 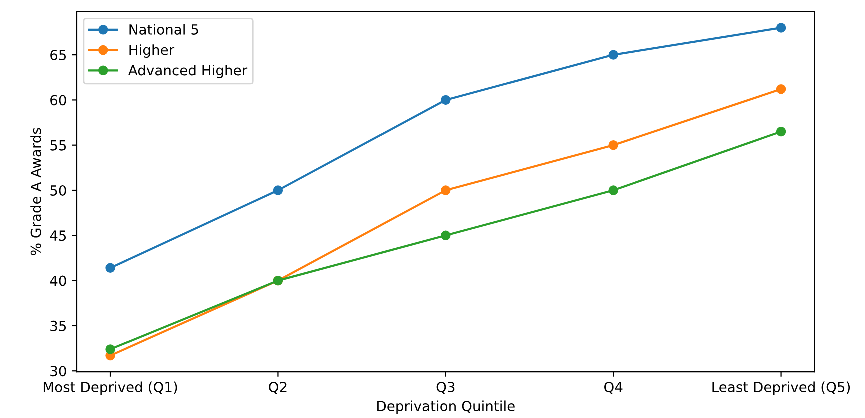 I want to click on y-tick-label: 45, so click(x=58, y=236).